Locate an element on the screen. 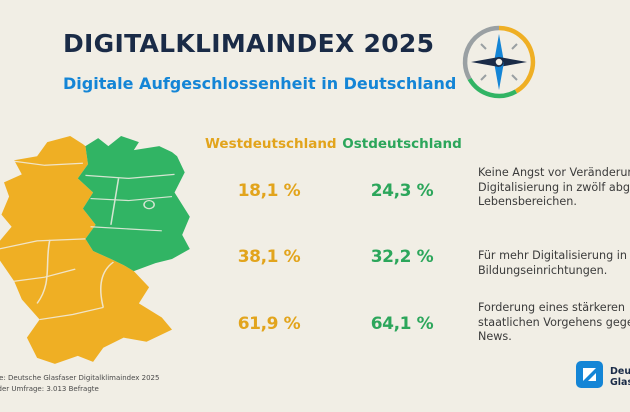  column-header-west: Westdeutschland is located at coordinates (271, 144).